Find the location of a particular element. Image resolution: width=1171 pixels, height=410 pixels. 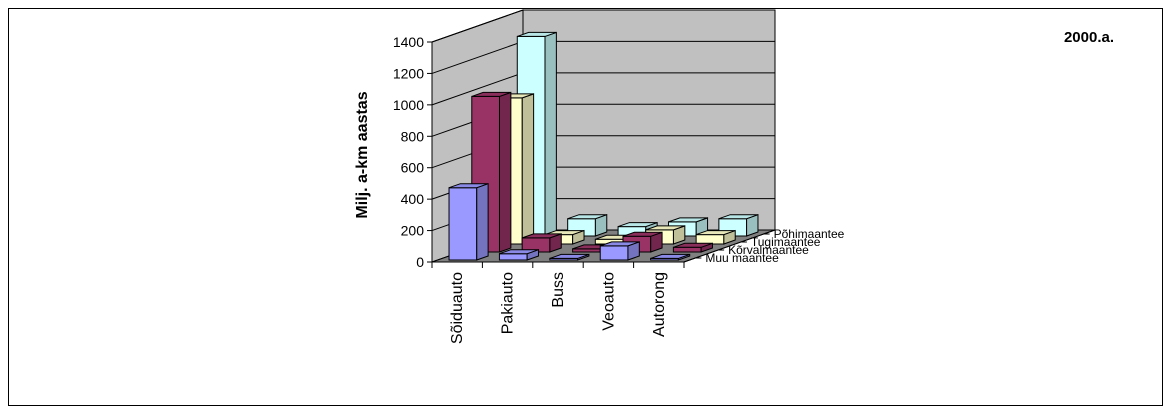

bars is located at coordinates (603, 146).